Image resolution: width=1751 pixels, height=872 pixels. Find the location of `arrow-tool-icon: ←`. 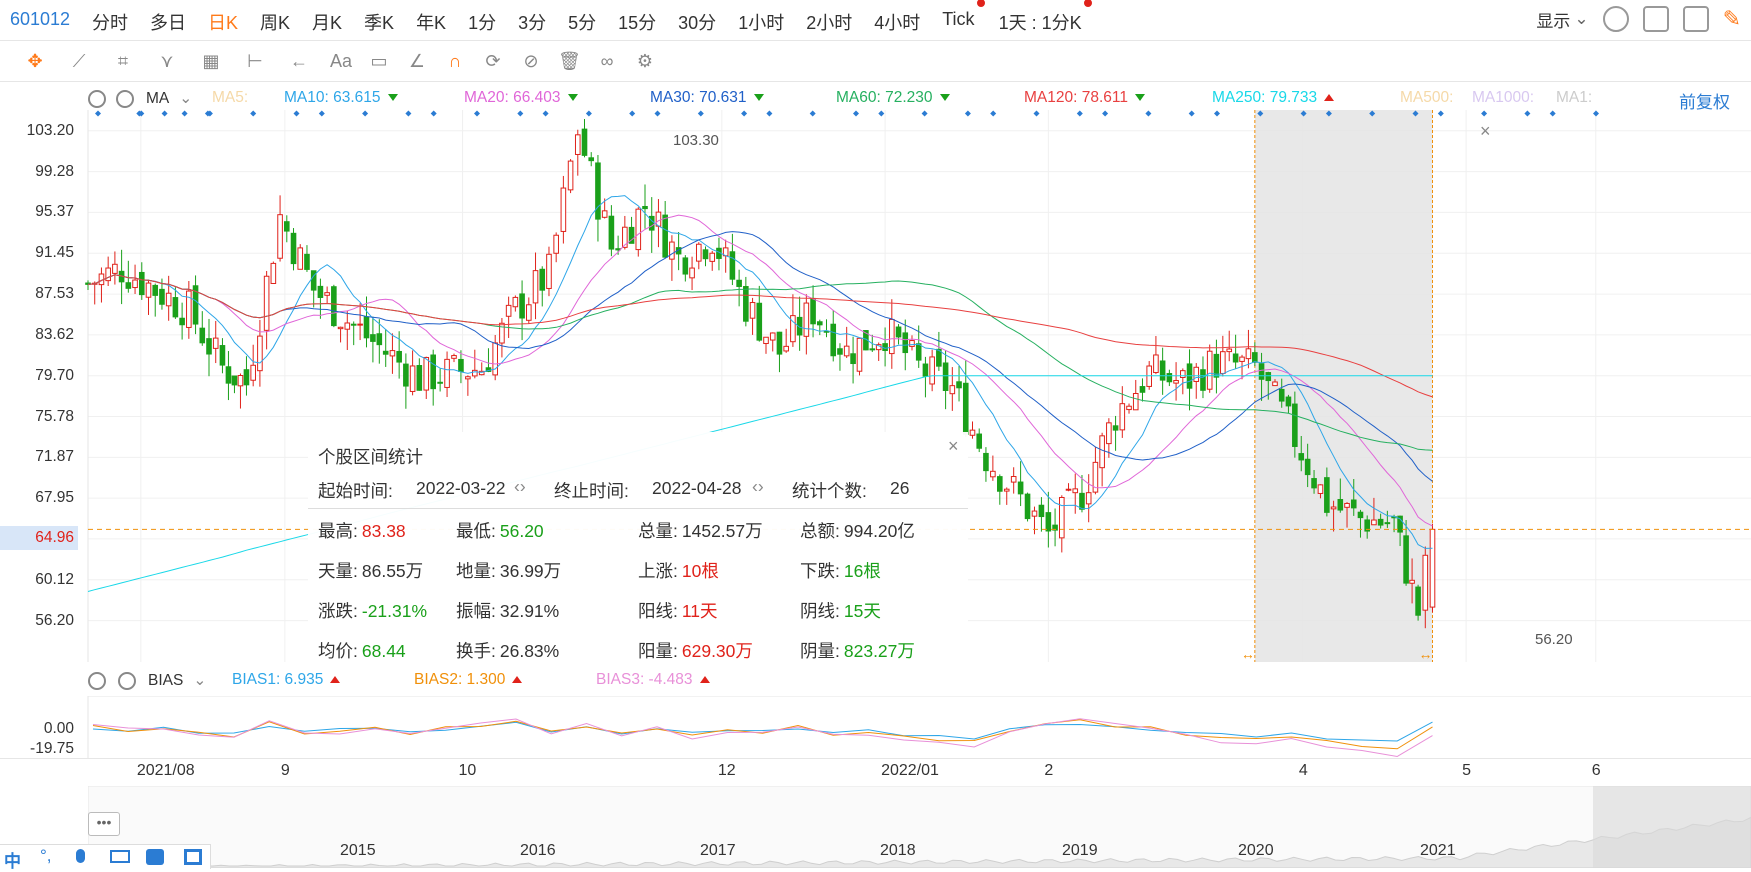

arrow-tool-icon: ← is located at coordinates (299, 61).